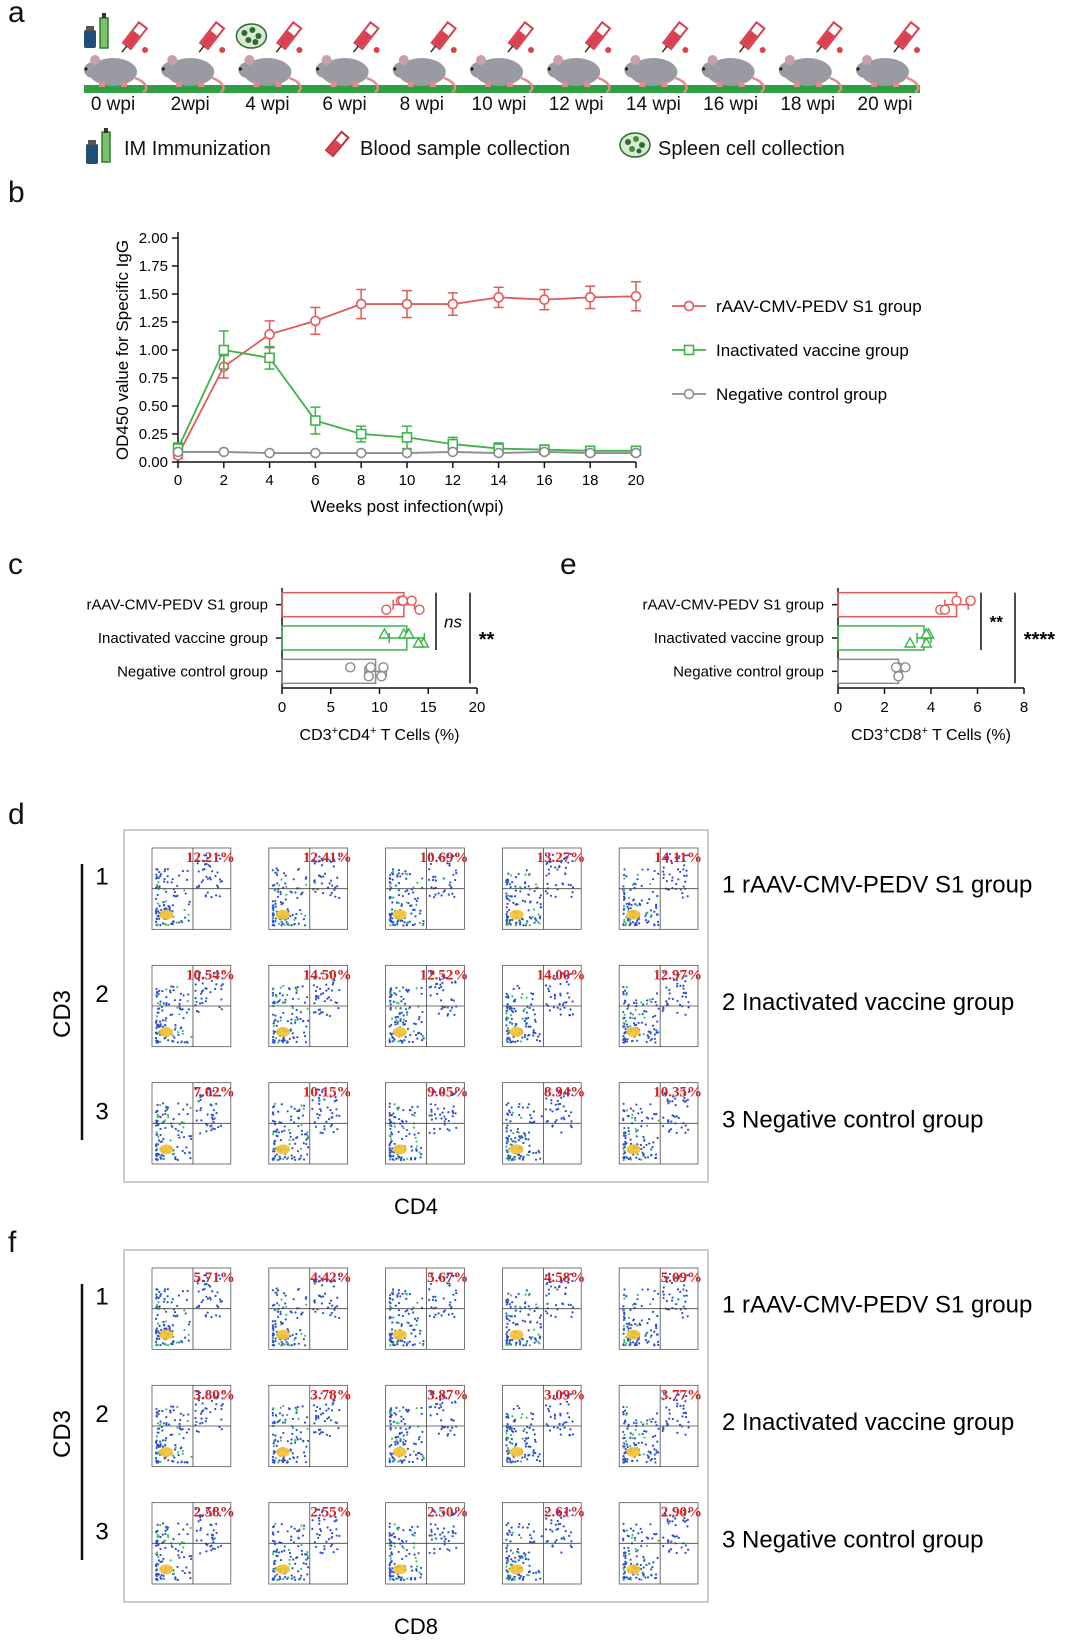 This screenshot has height=1642, width=1080. I want to click on spleen-cells-icon, so click(635, 145).